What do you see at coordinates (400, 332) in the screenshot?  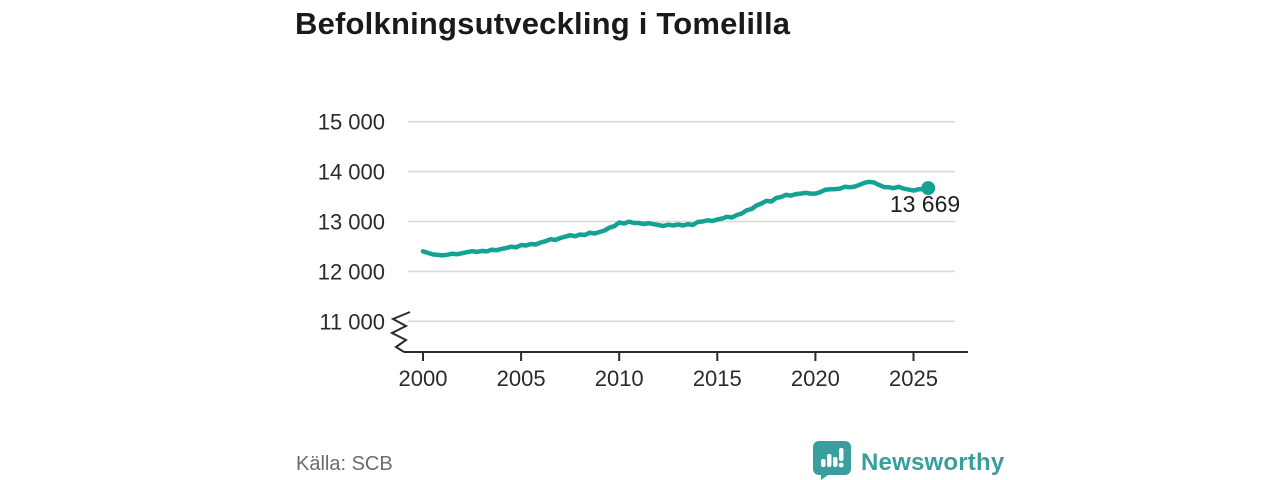 I see `y-axis-break-symbol` at bounding box center [400, 332].